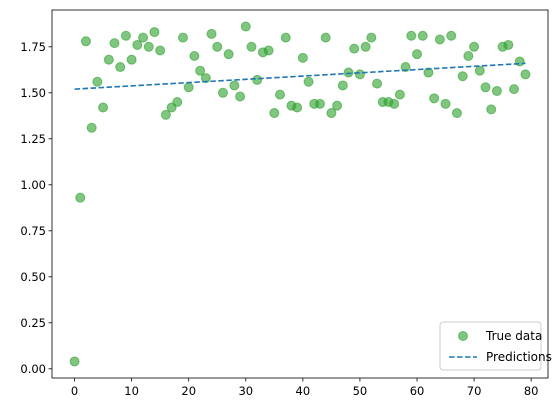  I want to click on y-tick-label: 1.00, so click(33, 185).